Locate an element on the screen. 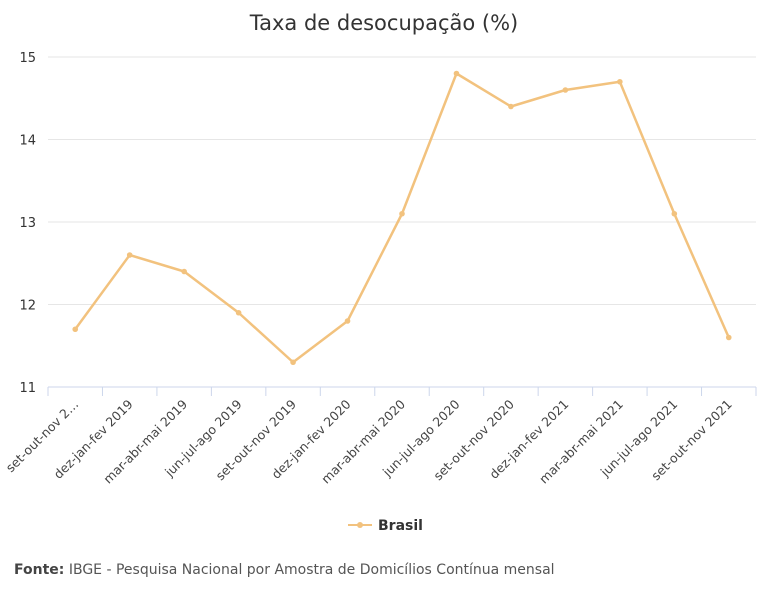 The height and width of the screenshot is (602, 768). y-tick-label: 11 is located at coordinates (27, 388).